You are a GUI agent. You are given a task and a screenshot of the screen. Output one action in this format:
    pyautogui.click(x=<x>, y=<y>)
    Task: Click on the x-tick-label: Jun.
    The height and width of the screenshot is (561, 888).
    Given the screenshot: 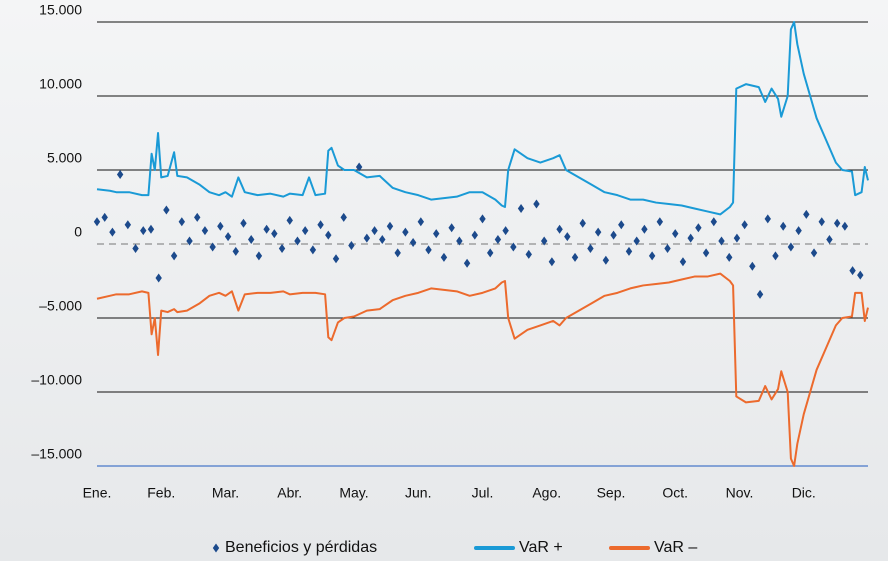 What is the action you would take?
    pyautogui.click(x=418, y=493)
    